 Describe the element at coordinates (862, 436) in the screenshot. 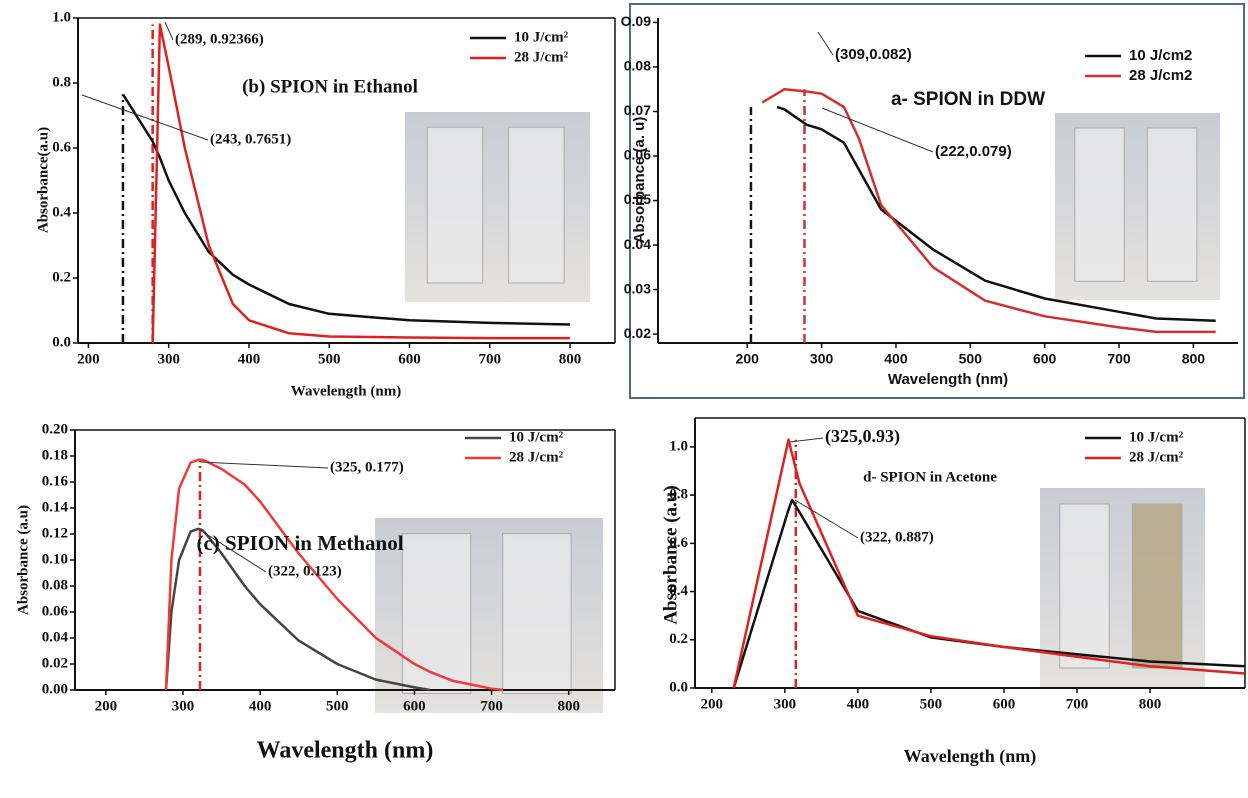

I see `annotation: (325,0.93)` at that location.